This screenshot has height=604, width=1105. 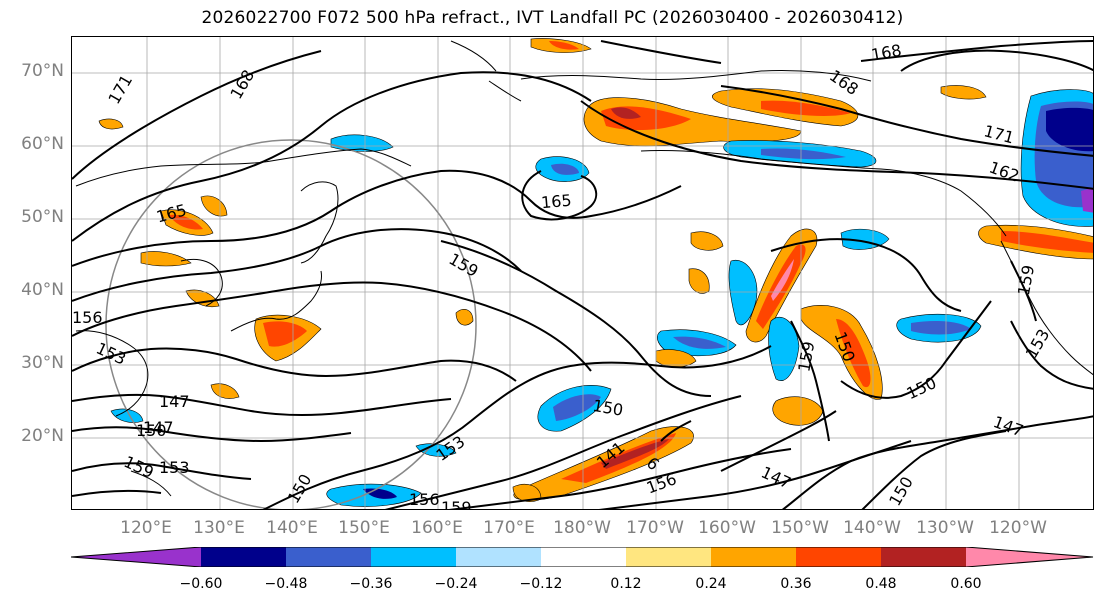 What do you see at coordinates (437, 528) in the screenshot?
I see `lon-label-160e: 160°E` at bounding box center [437, 528].